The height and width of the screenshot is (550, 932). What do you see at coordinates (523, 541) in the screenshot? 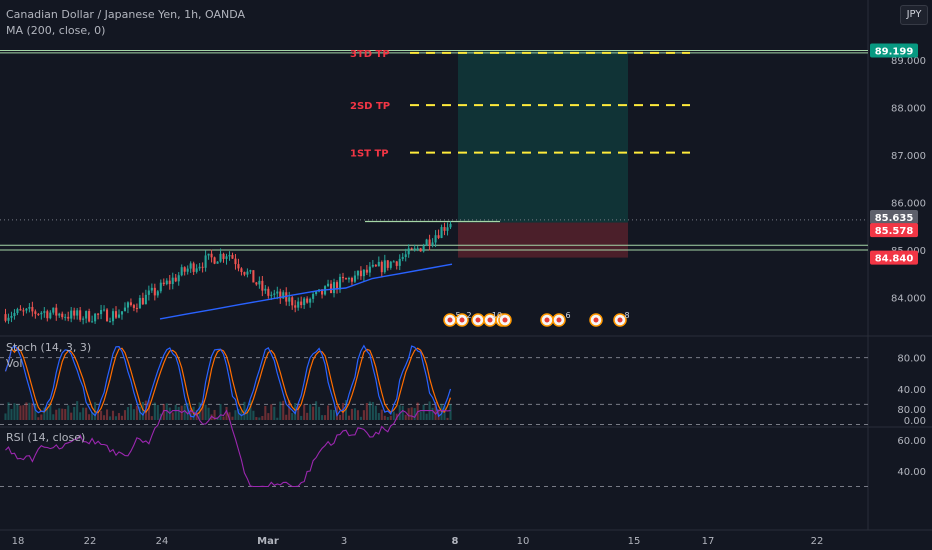
I see `time-tick-label: 10` at bounding box center [523, 541].